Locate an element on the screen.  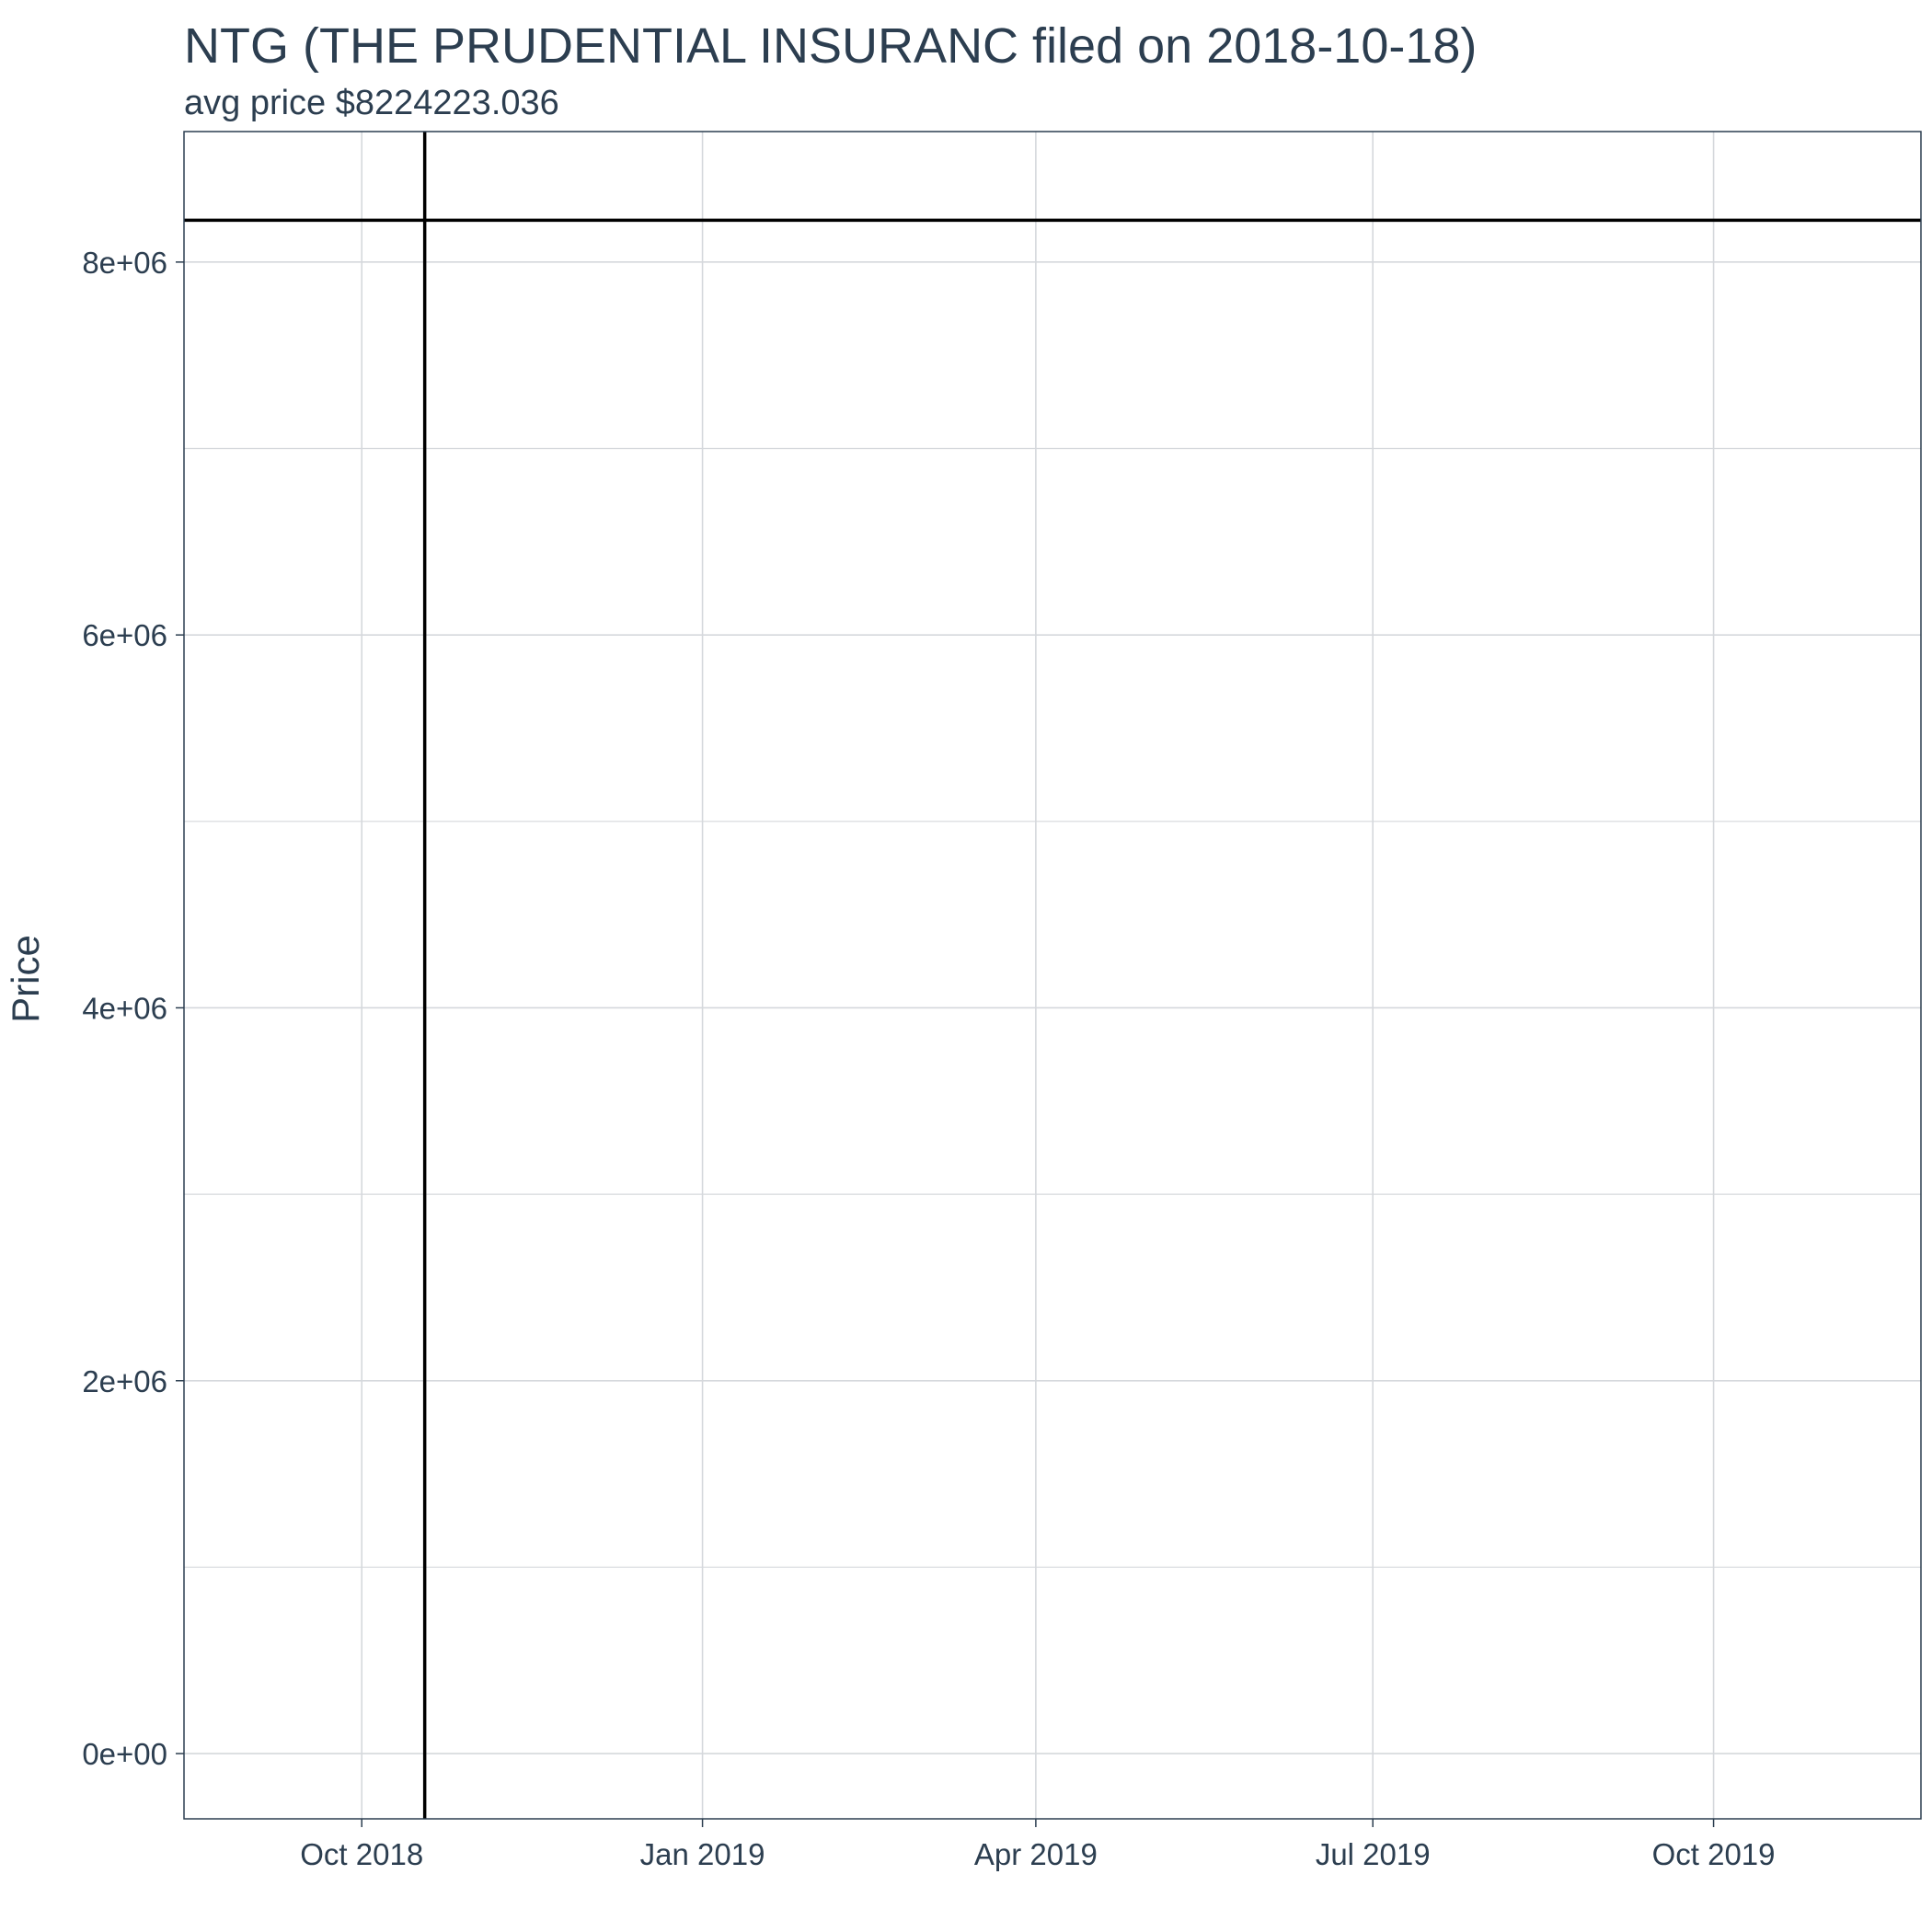
y-tick-label: 2e+06 is located at coordinates (124, 1381).